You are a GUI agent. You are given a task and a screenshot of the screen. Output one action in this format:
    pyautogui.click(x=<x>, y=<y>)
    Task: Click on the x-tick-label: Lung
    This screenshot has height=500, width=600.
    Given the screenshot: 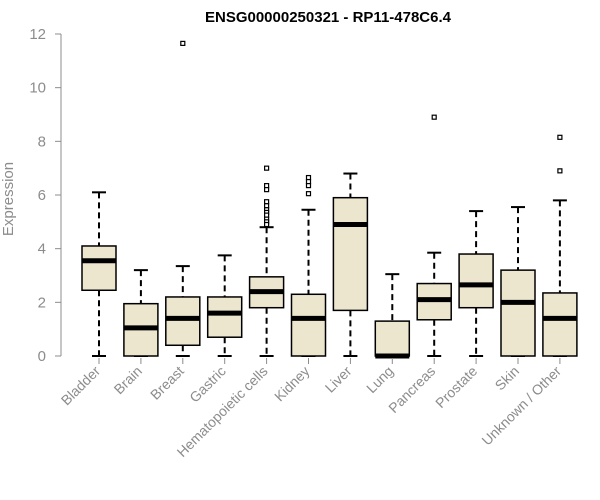 What is the action you would take?
    pyautogui.click(x=379, y=379)
    